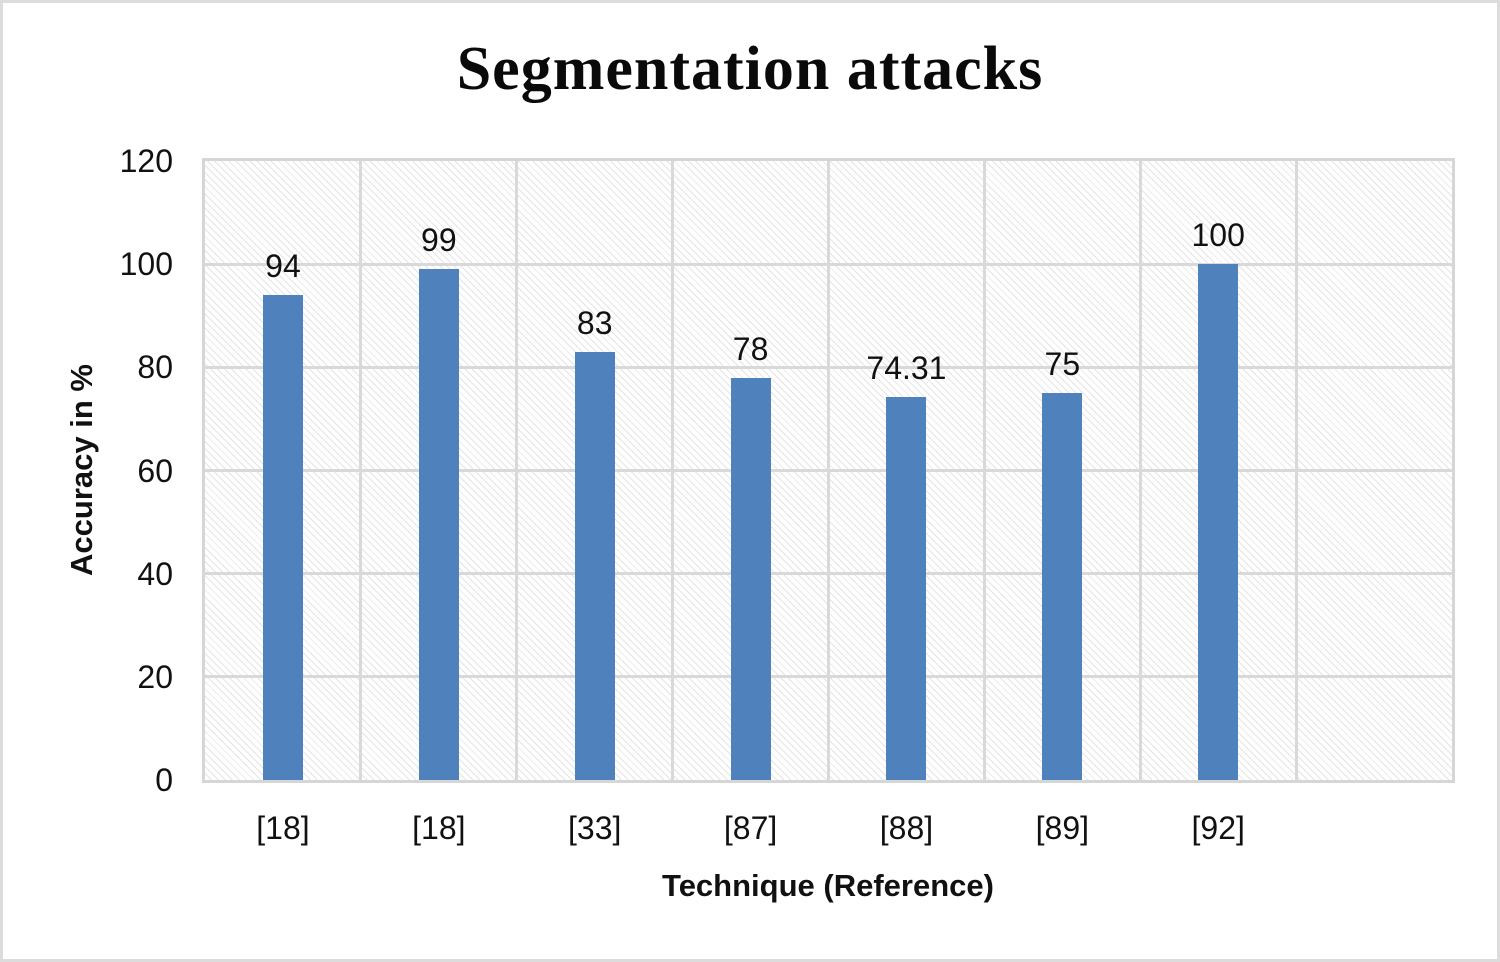 The image size is (1500, 962). I want to click on y-axis-tick-20: 20, so click(155, 676).